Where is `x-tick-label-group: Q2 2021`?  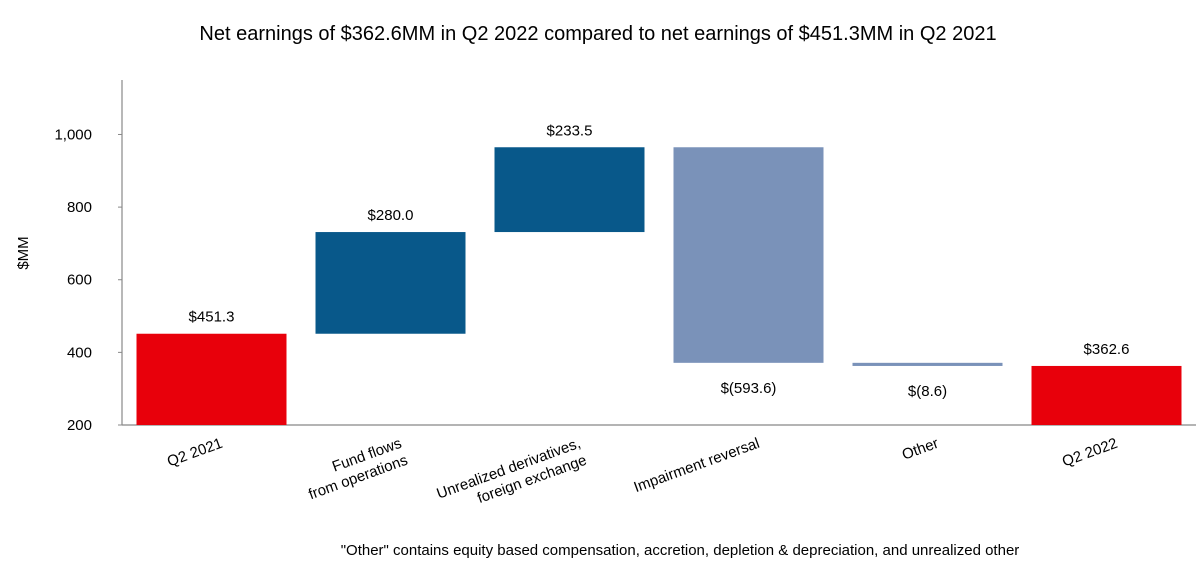 x-tick-label-group: Q2 2021 is located at coordinates (195, 453).